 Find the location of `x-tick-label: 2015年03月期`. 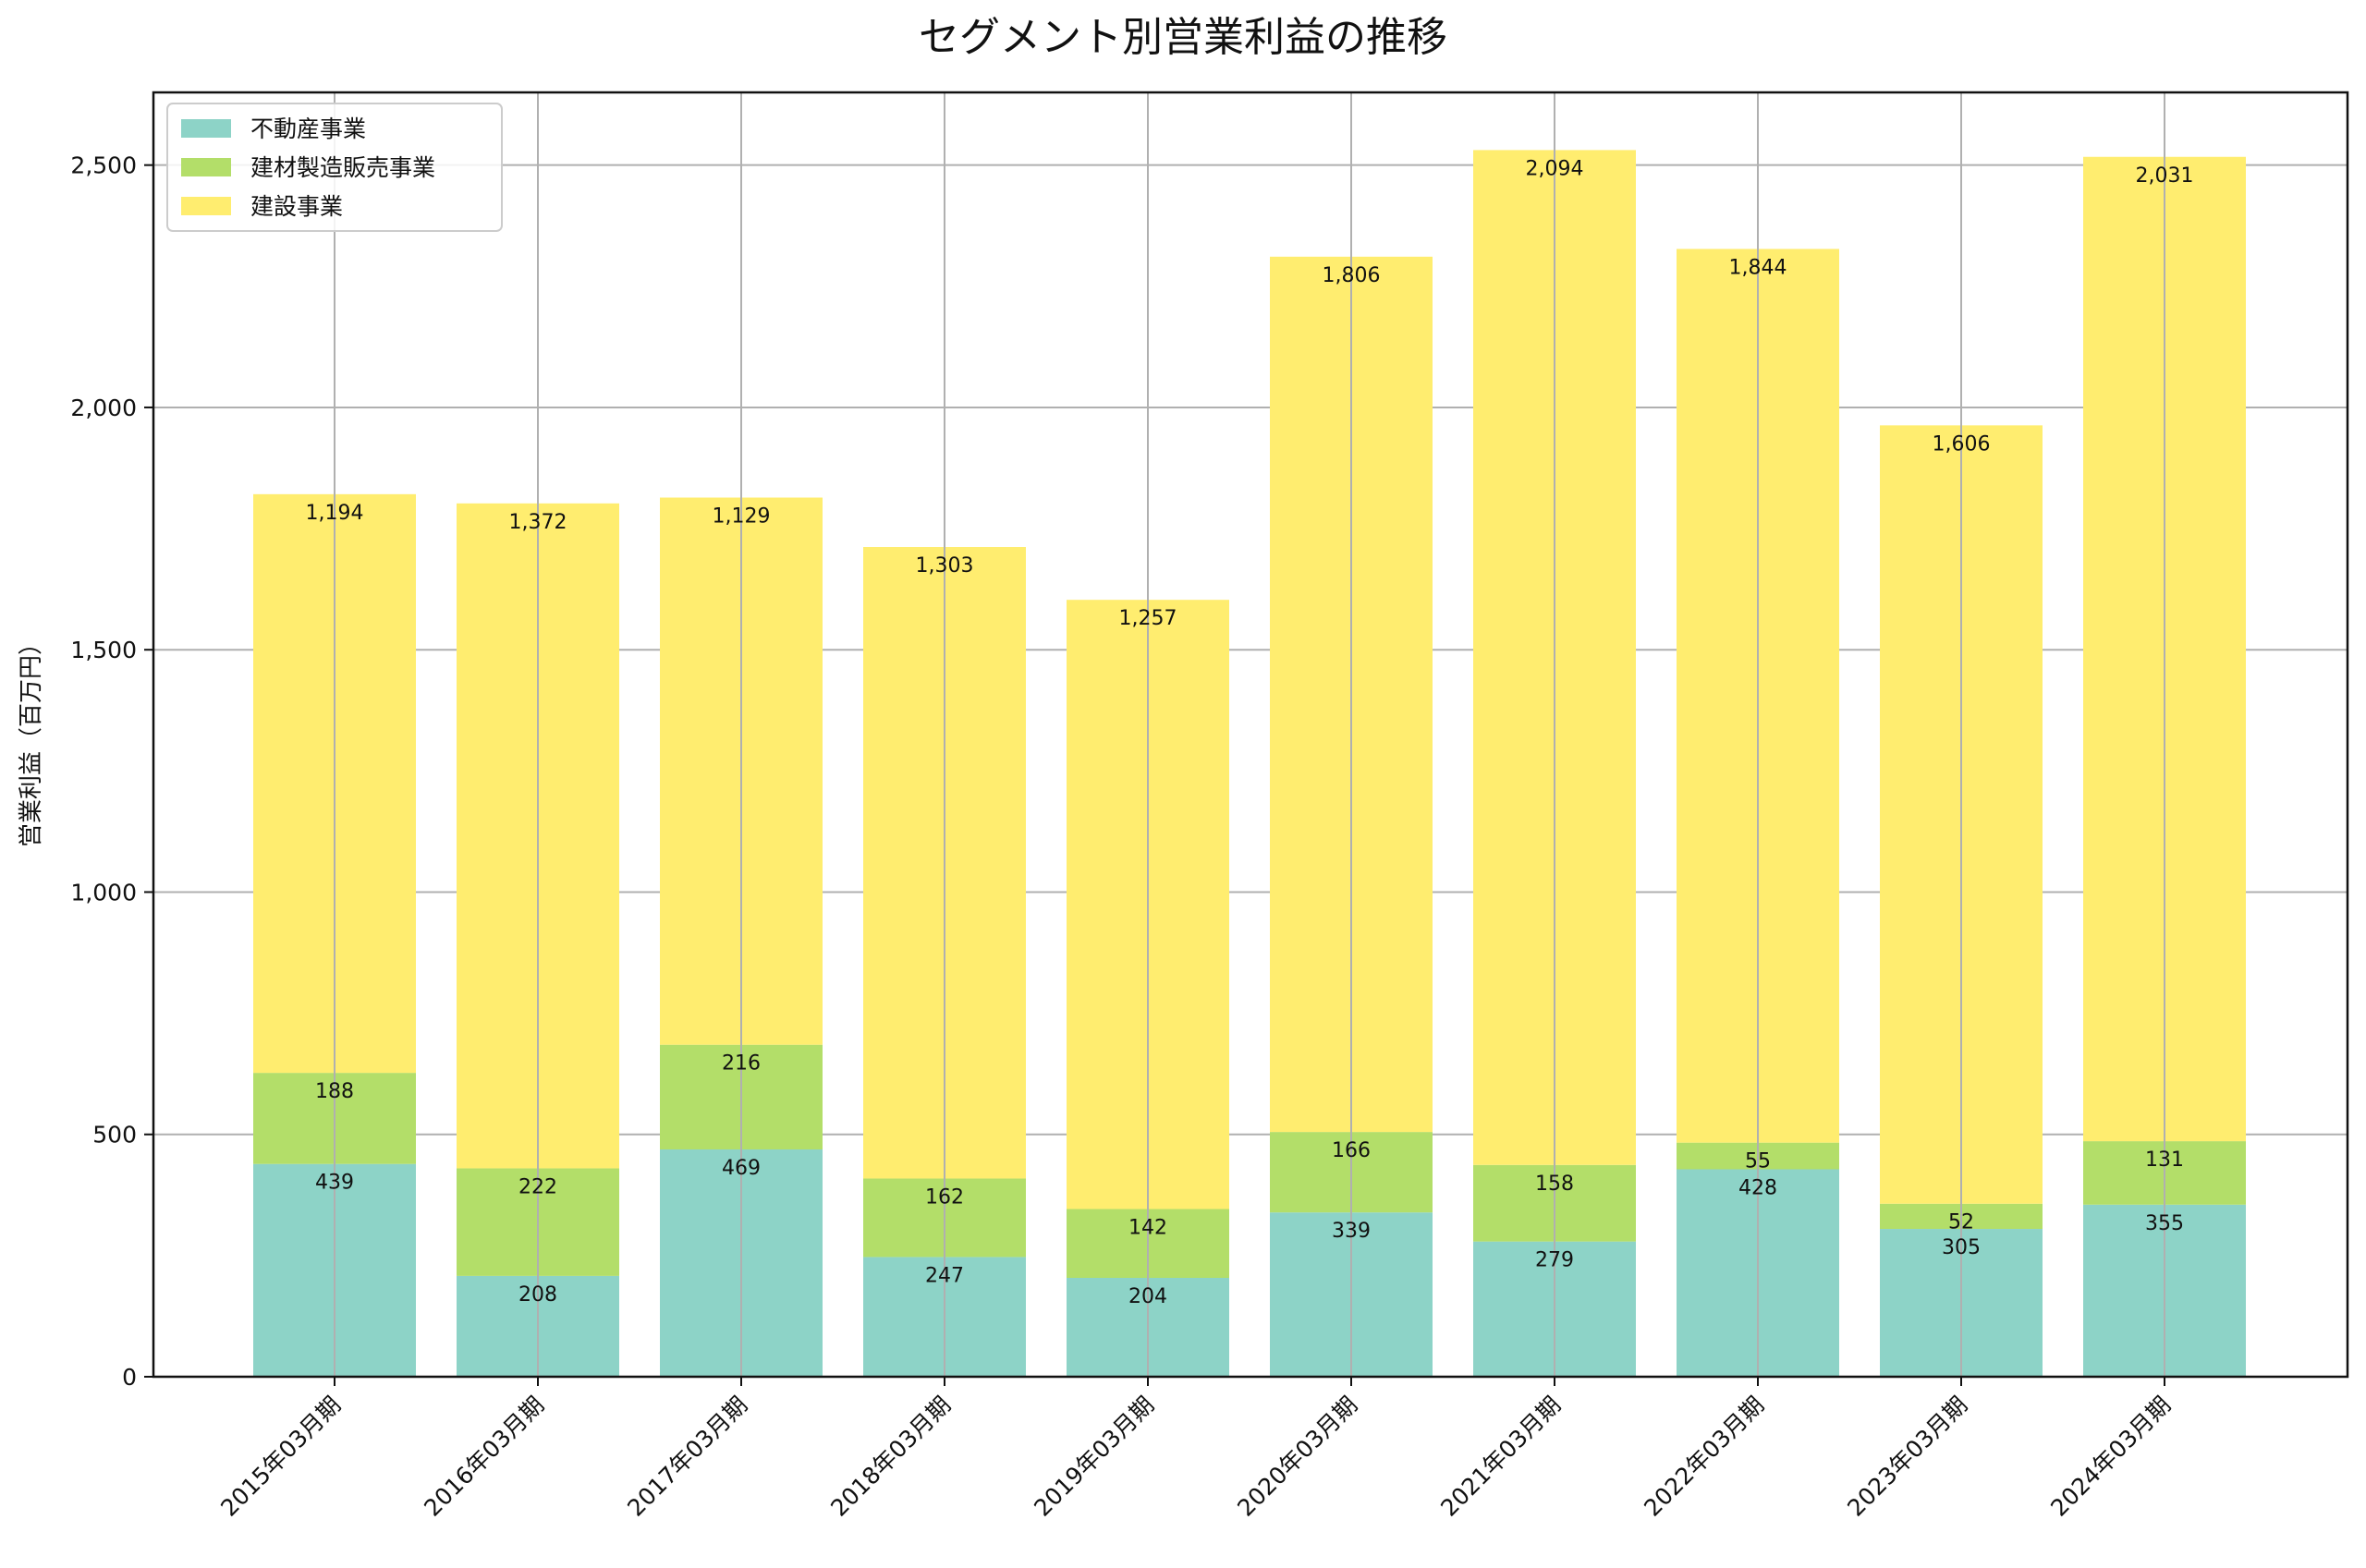

x-tick-label: 2015年03月期 is located at coordinates (280, 1457).